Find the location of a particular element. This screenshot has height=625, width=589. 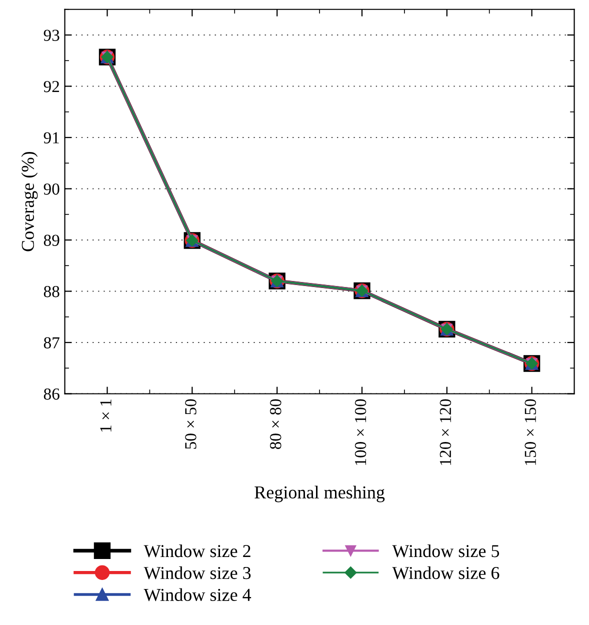

y-tick-label: 89 is located at coordinates (52, 240).